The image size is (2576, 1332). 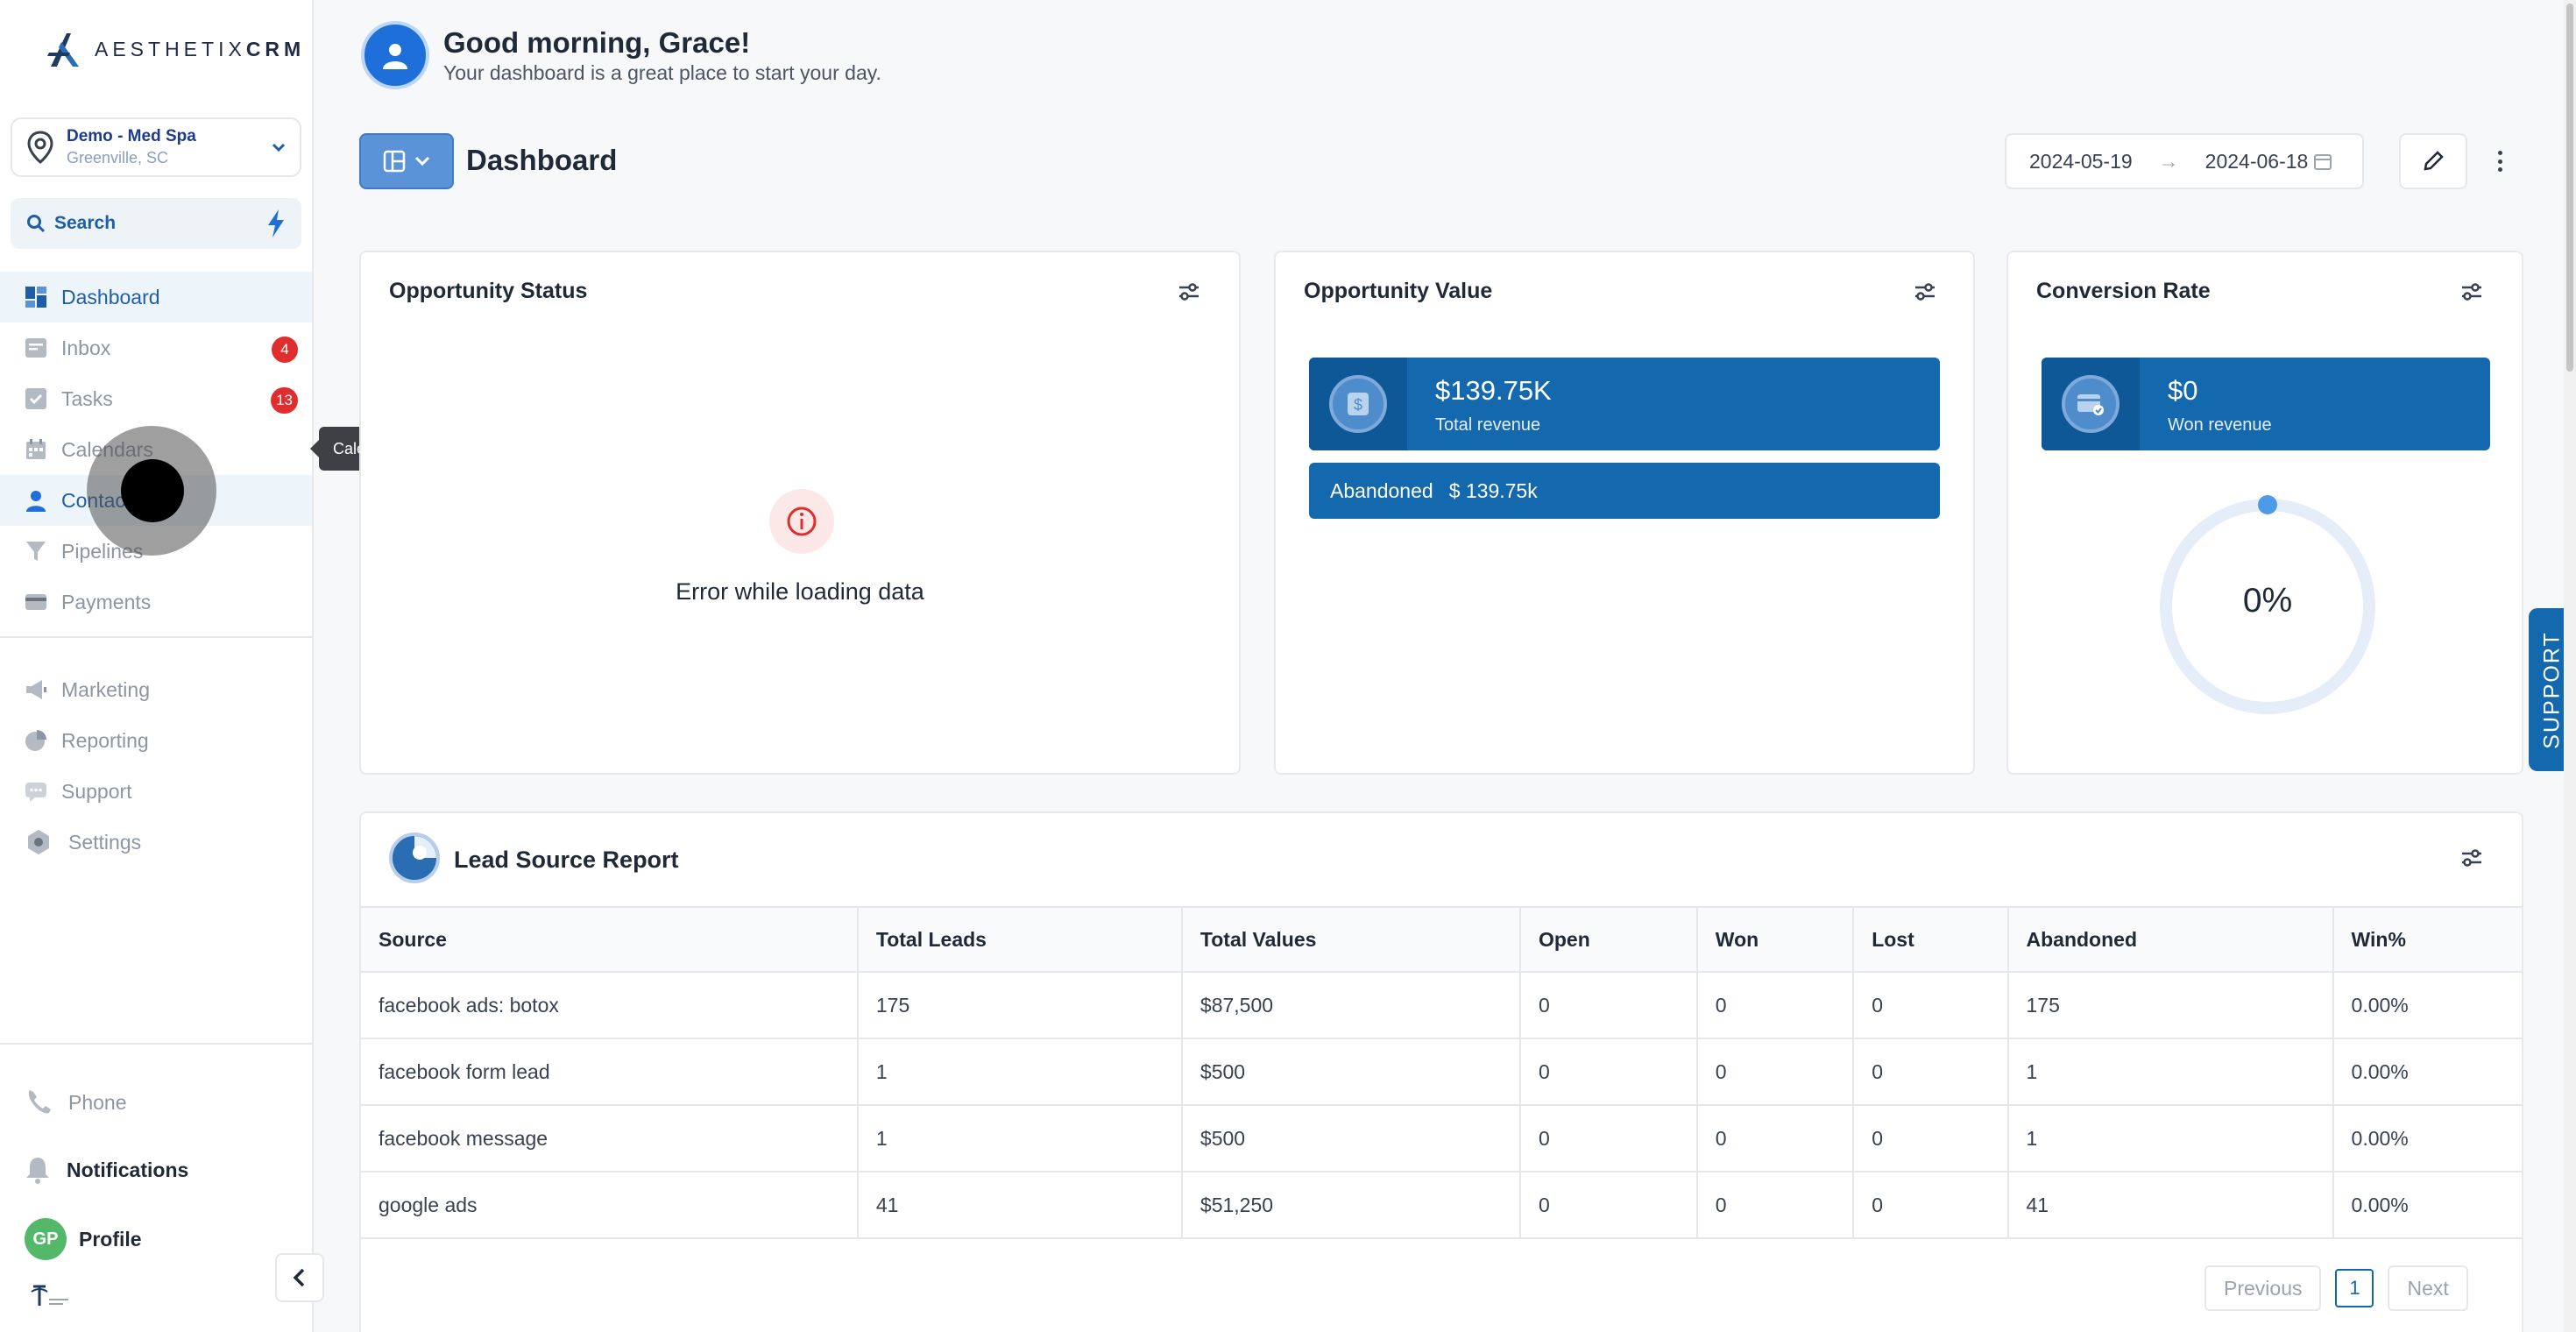 I want to click on map-pin-icon, so click(x=40, y=147).